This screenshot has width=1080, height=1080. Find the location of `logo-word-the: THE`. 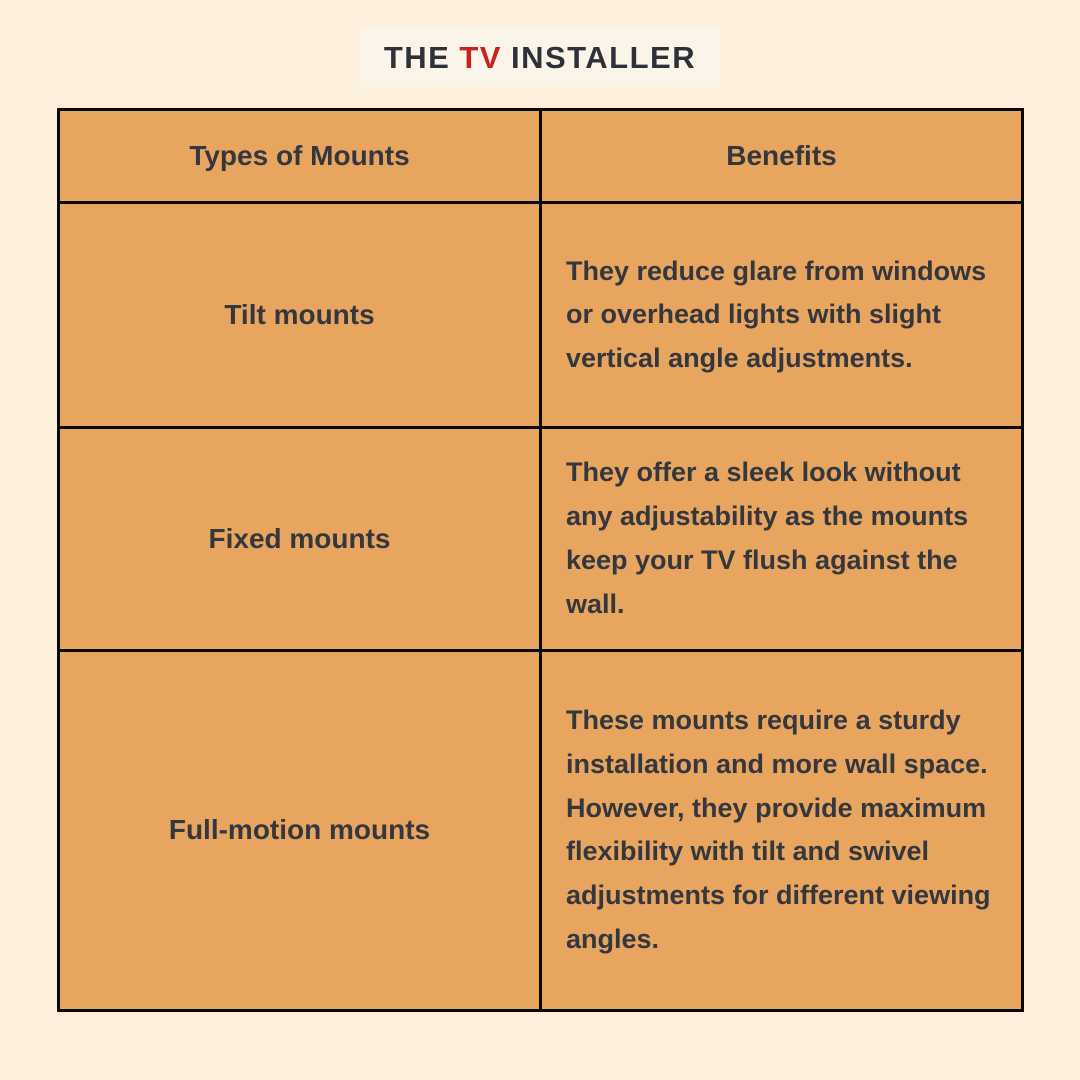

logo-word-the: THE is located at coordinates (417, 57).